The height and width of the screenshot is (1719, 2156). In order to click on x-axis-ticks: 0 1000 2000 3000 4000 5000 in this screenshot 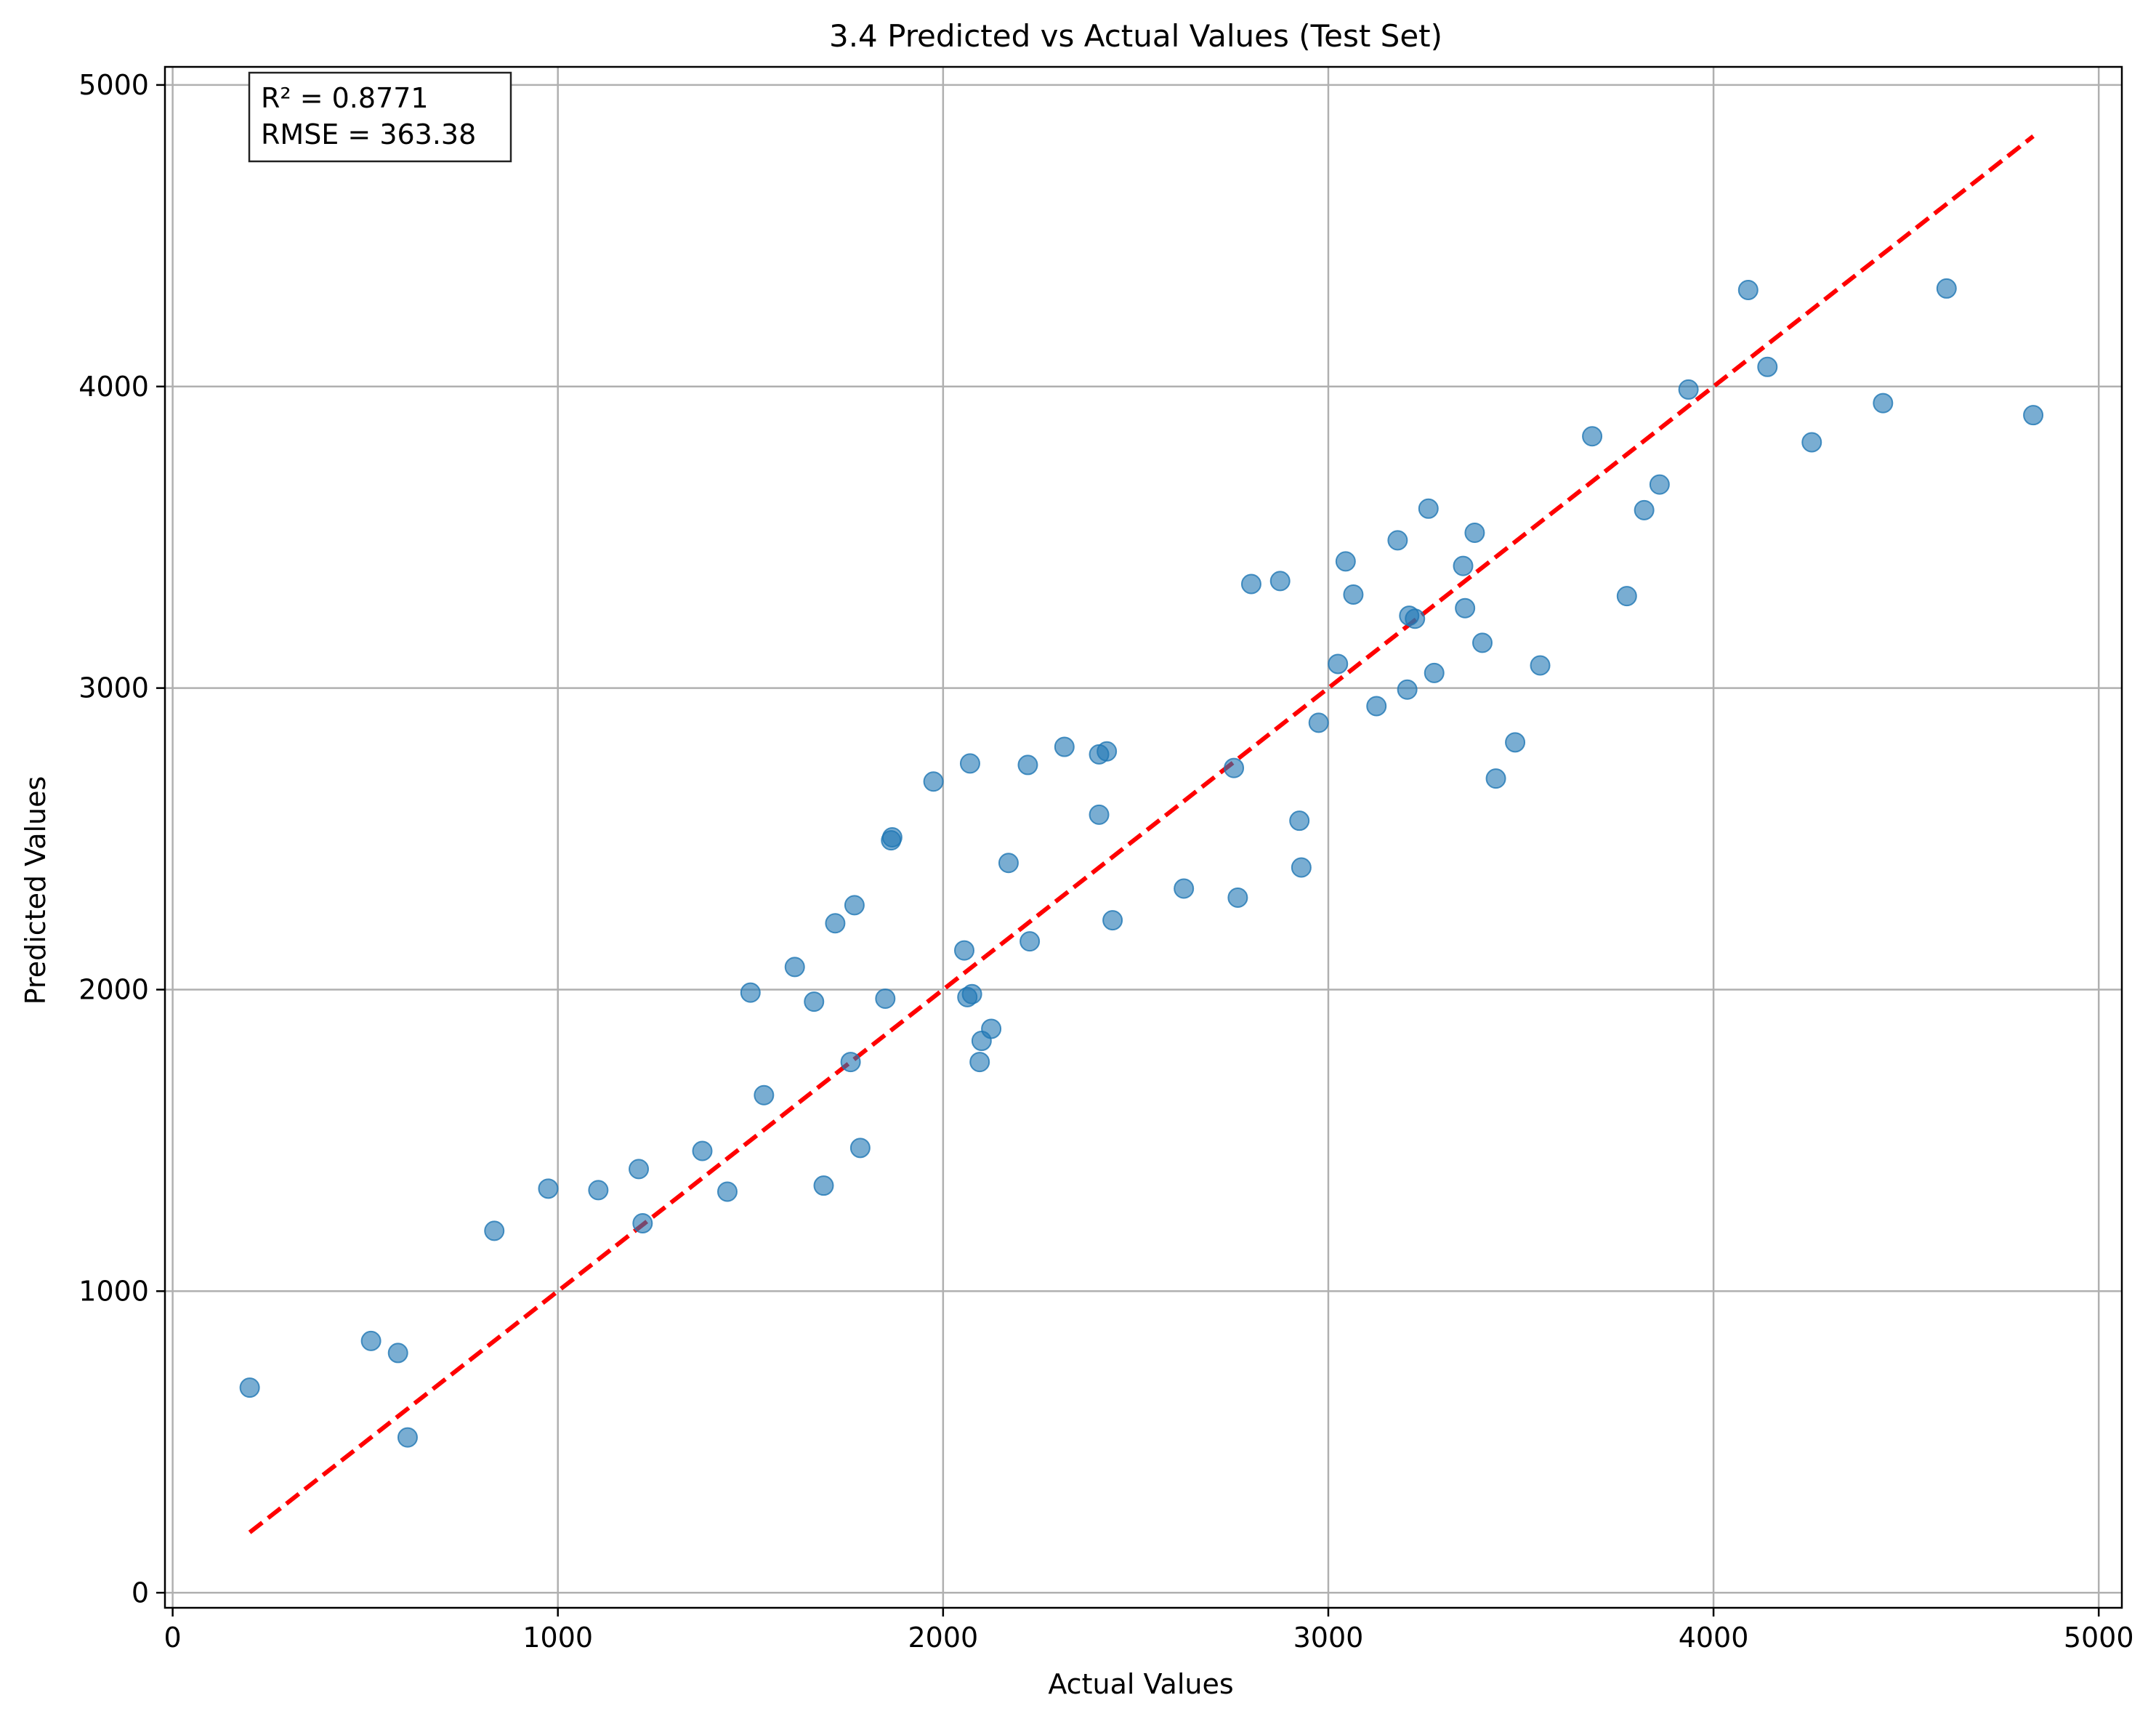, I will do `click(1149, 1631)`.